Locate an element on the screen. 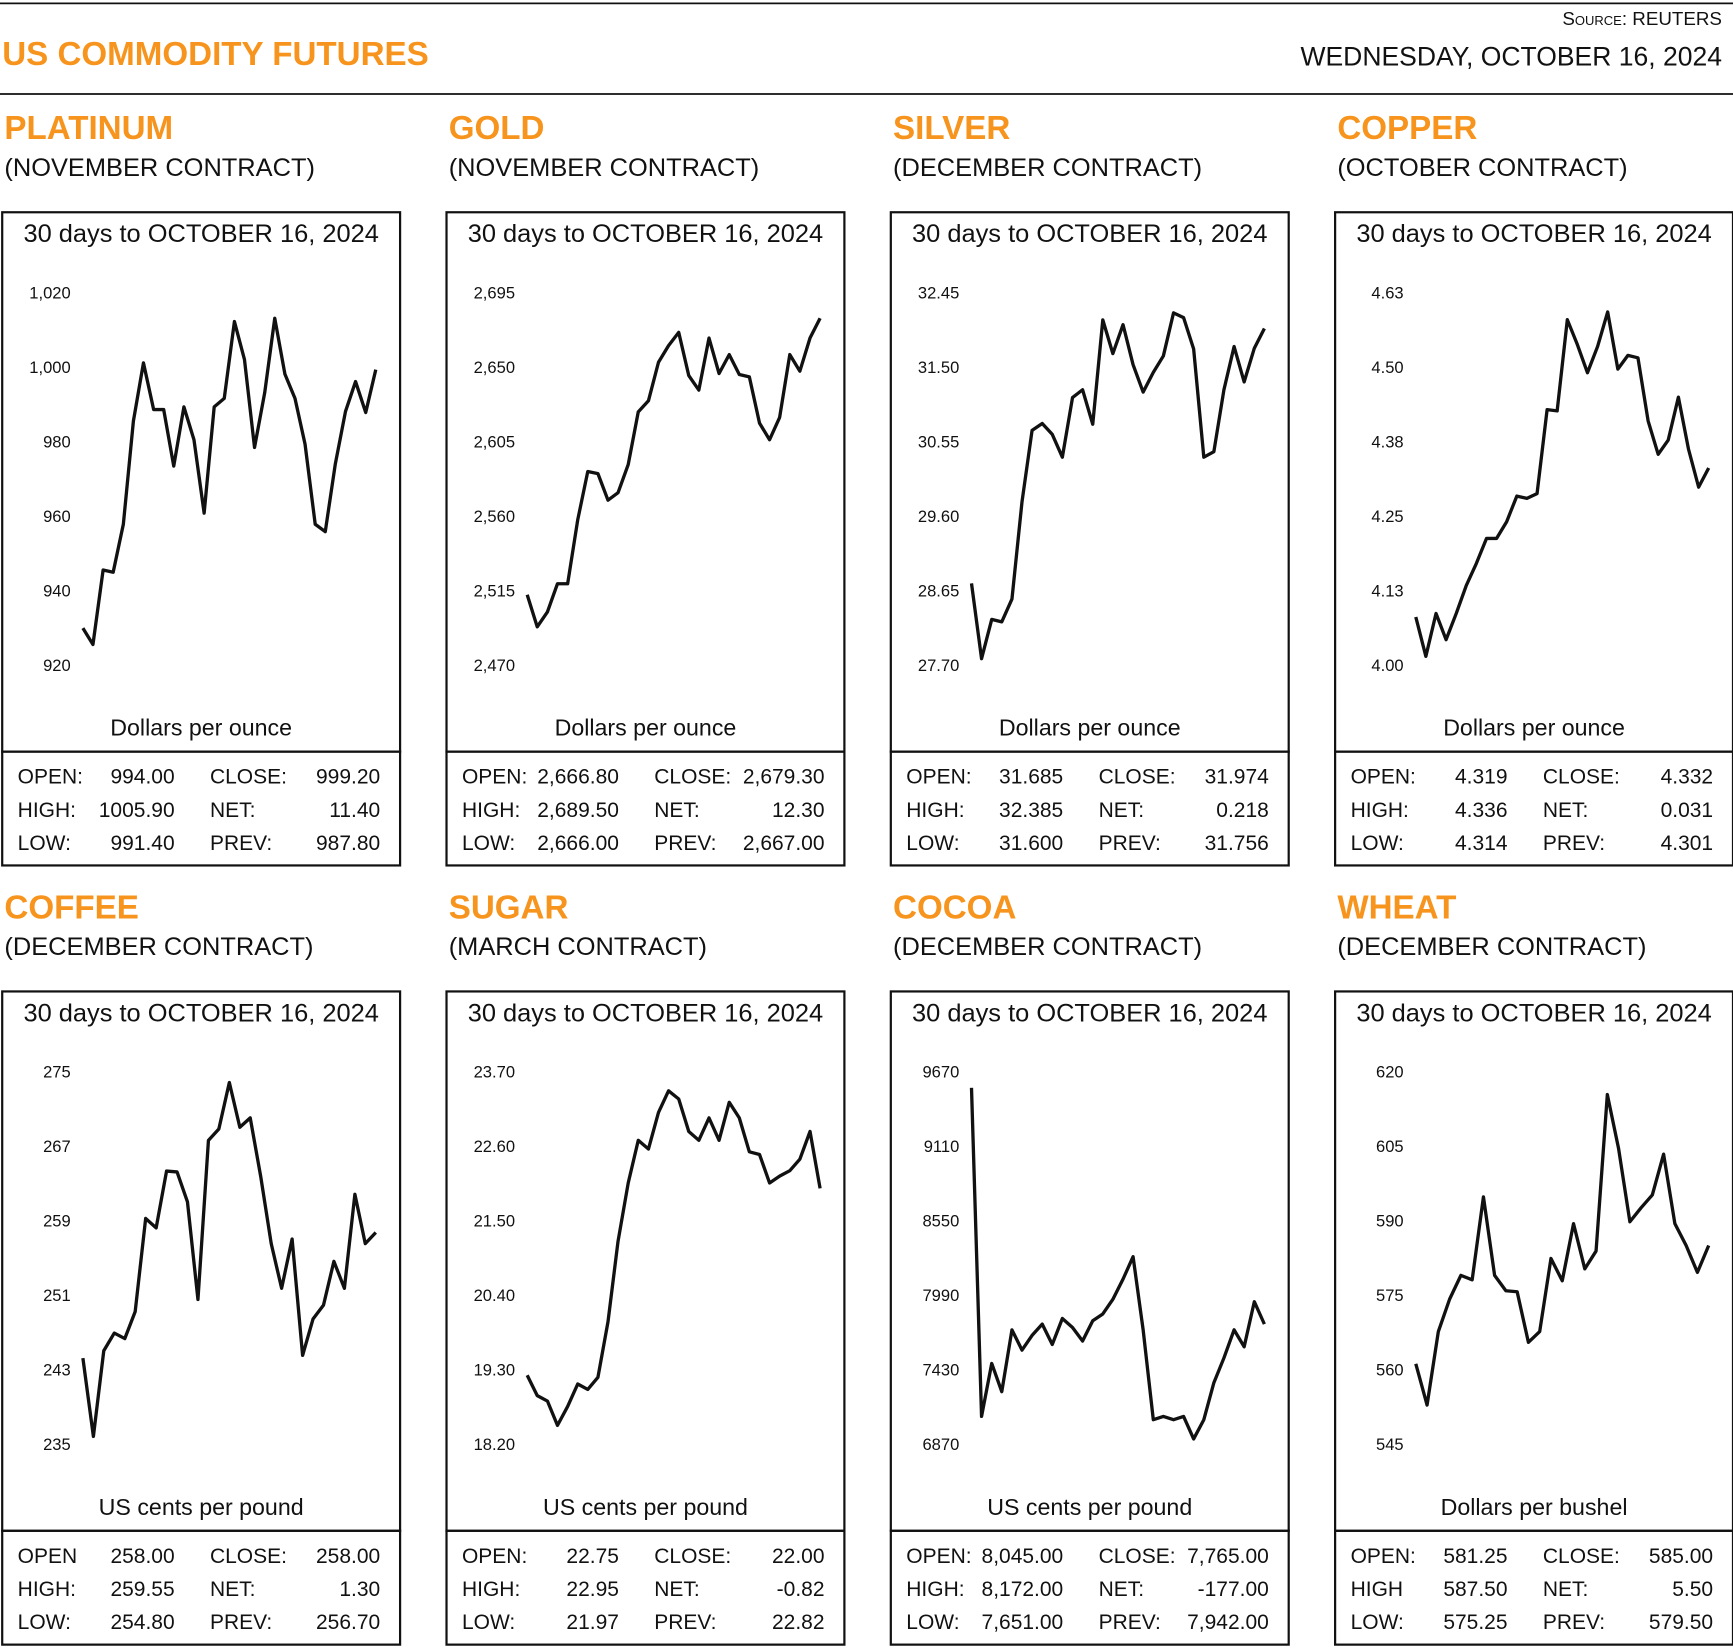  stat-value: 22.00 is located at coordinates (798, 1556).